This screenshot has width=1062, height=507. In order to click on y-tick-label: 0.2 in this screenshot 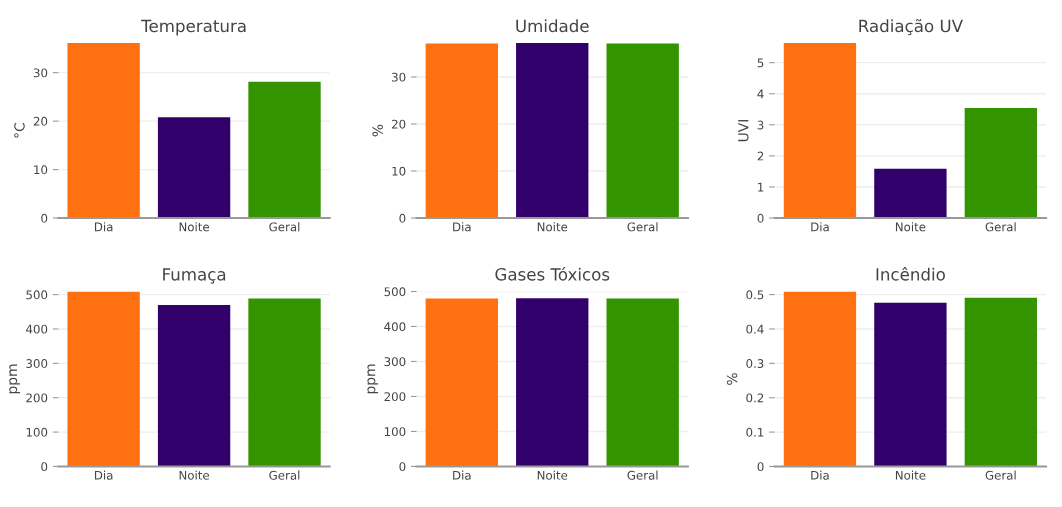, I will do `click(755, 398)`.